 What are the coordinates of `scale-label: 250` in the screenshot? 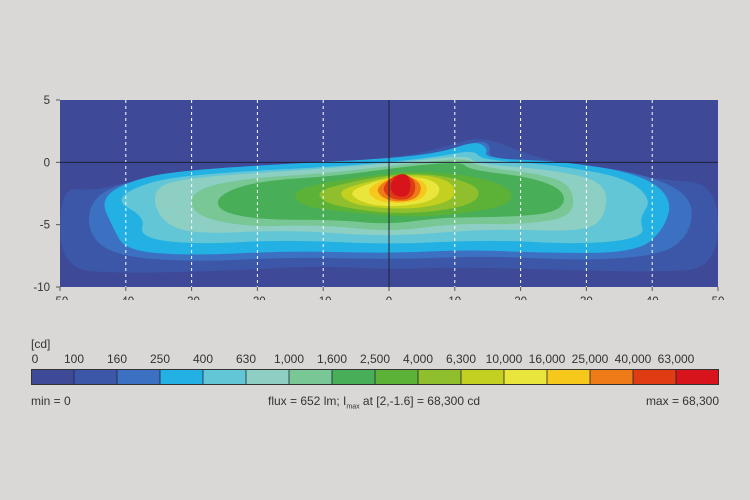 It's located at (160, 359).